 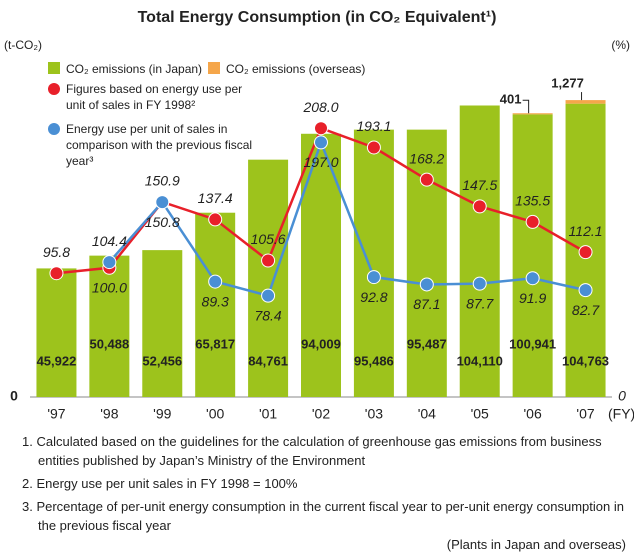 I want to click on line-value-label: 100.0, so click(x=109, y=287).